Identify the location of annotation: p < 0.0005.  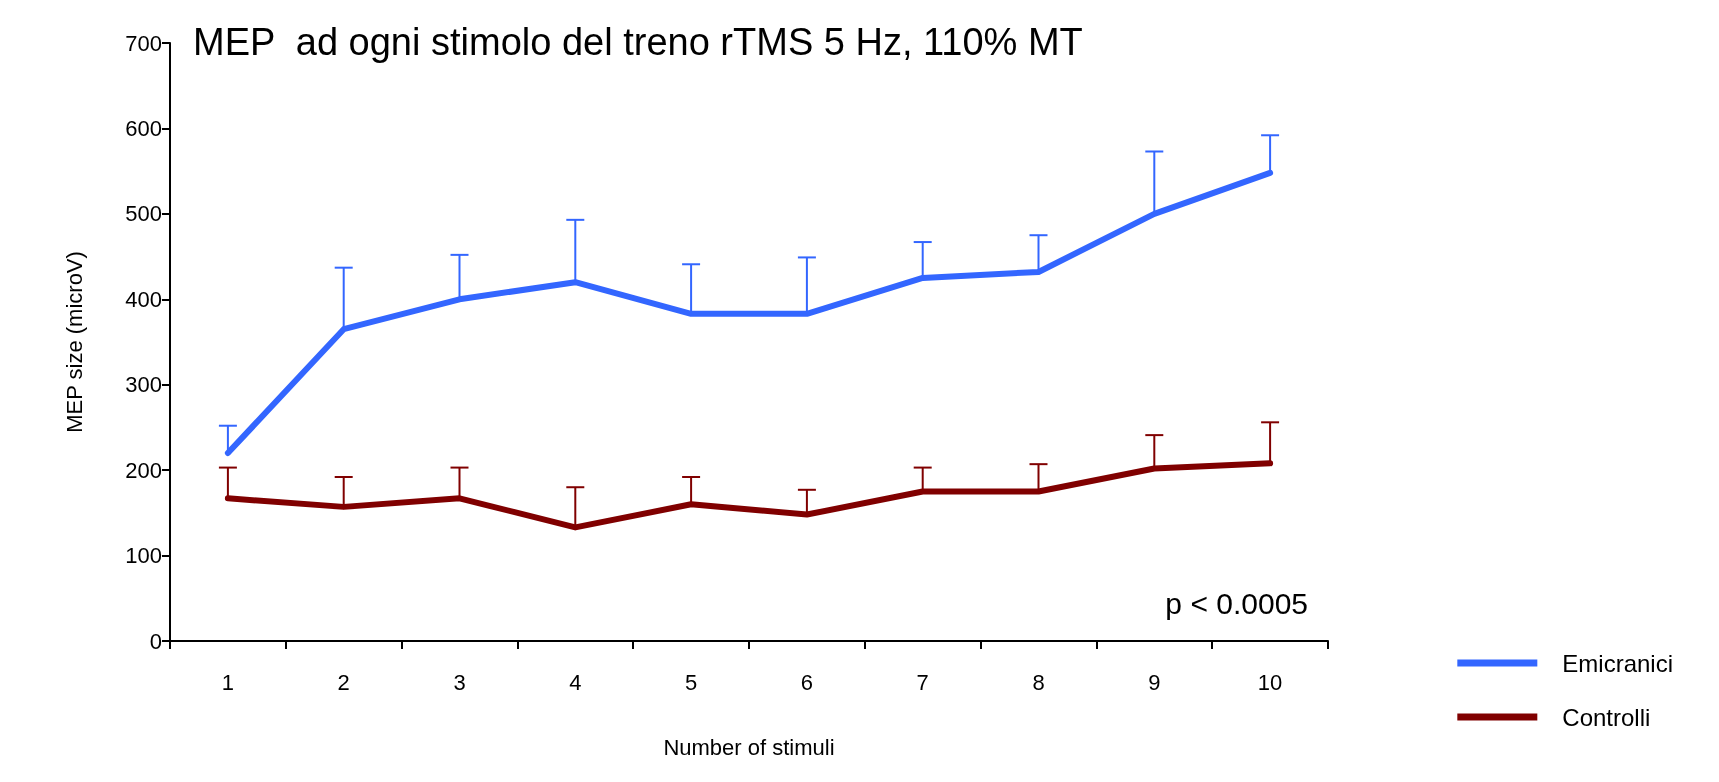
(1237, 603).